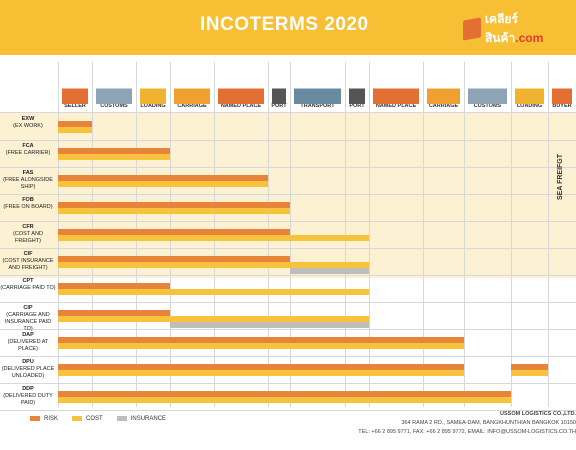 The image size is (576, 450). What do you see at coordinates (28, 318) in the screenshot?
I see `row-label-cip: CIP (CARRIAGE AND INSURANCE PAID TO)` at bounding box center [28, 318].